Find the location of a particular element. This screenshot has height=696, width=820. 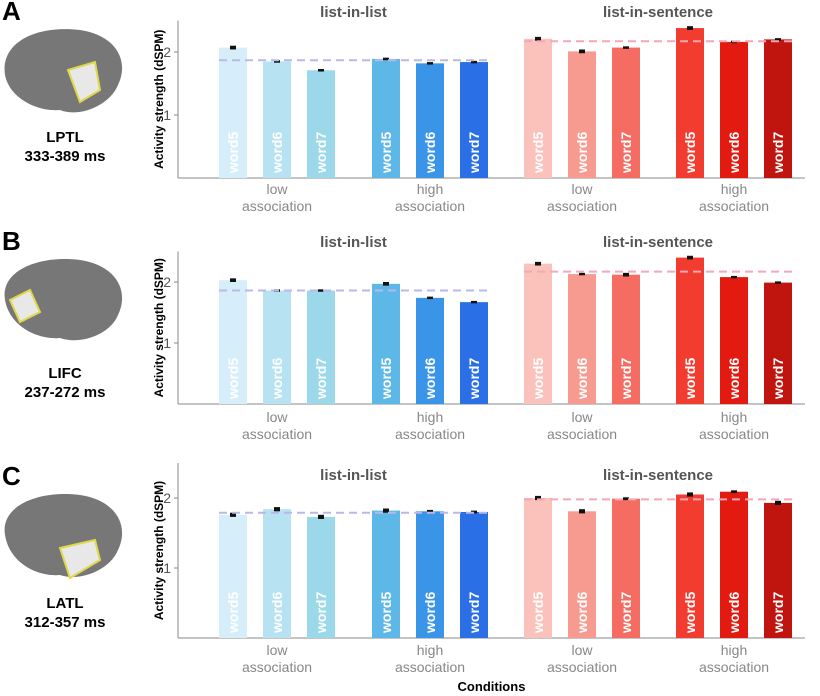

brain-a is located at coordinates (63, 71).